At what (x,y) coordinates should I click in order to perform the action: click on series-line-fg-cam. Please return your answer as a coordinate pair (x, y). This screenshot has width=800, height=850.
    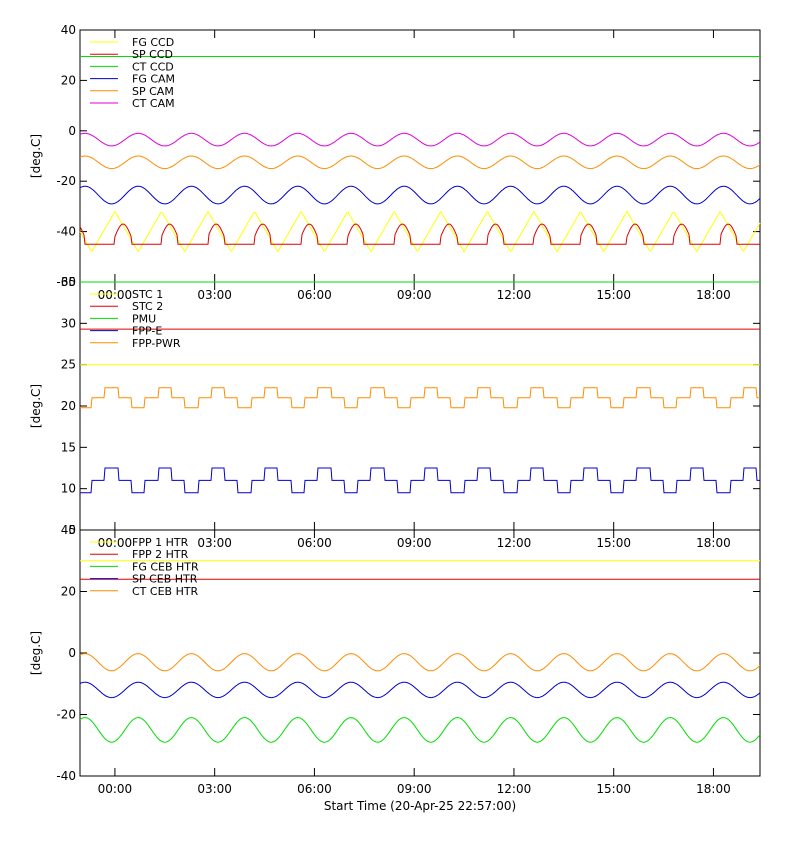
    Looking at the image, I should click on (420, 195).